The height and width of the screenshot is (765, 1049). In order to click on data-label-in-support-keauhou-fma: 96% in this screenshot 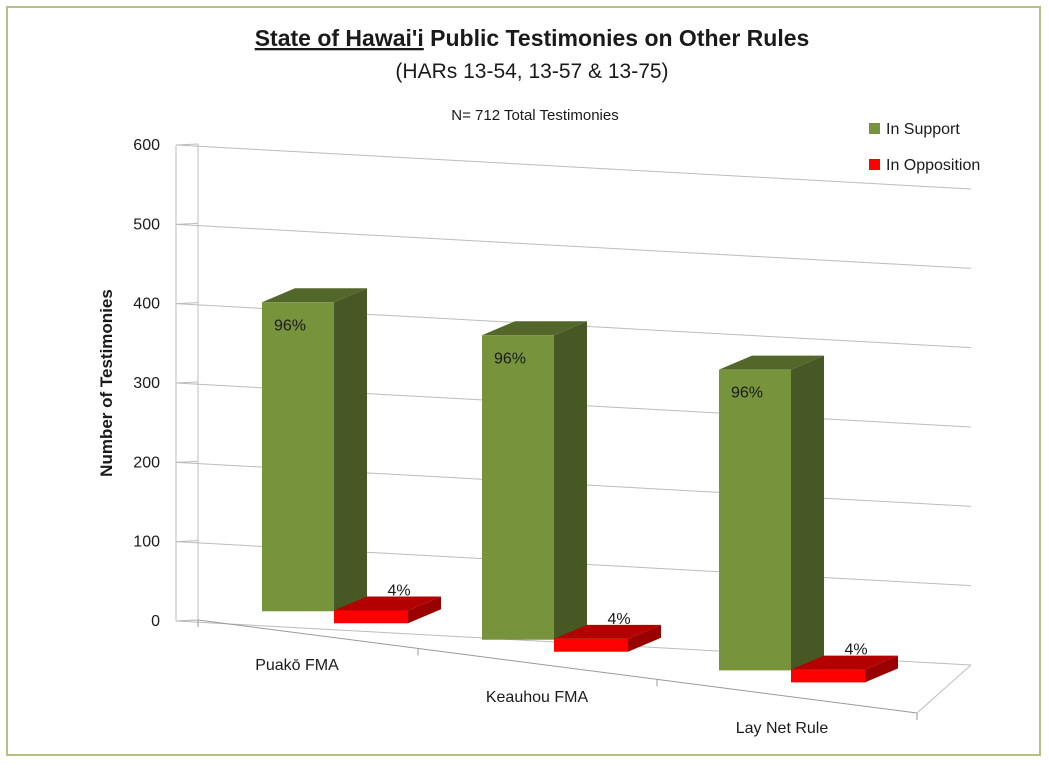, I will do `click(510, 358)`.